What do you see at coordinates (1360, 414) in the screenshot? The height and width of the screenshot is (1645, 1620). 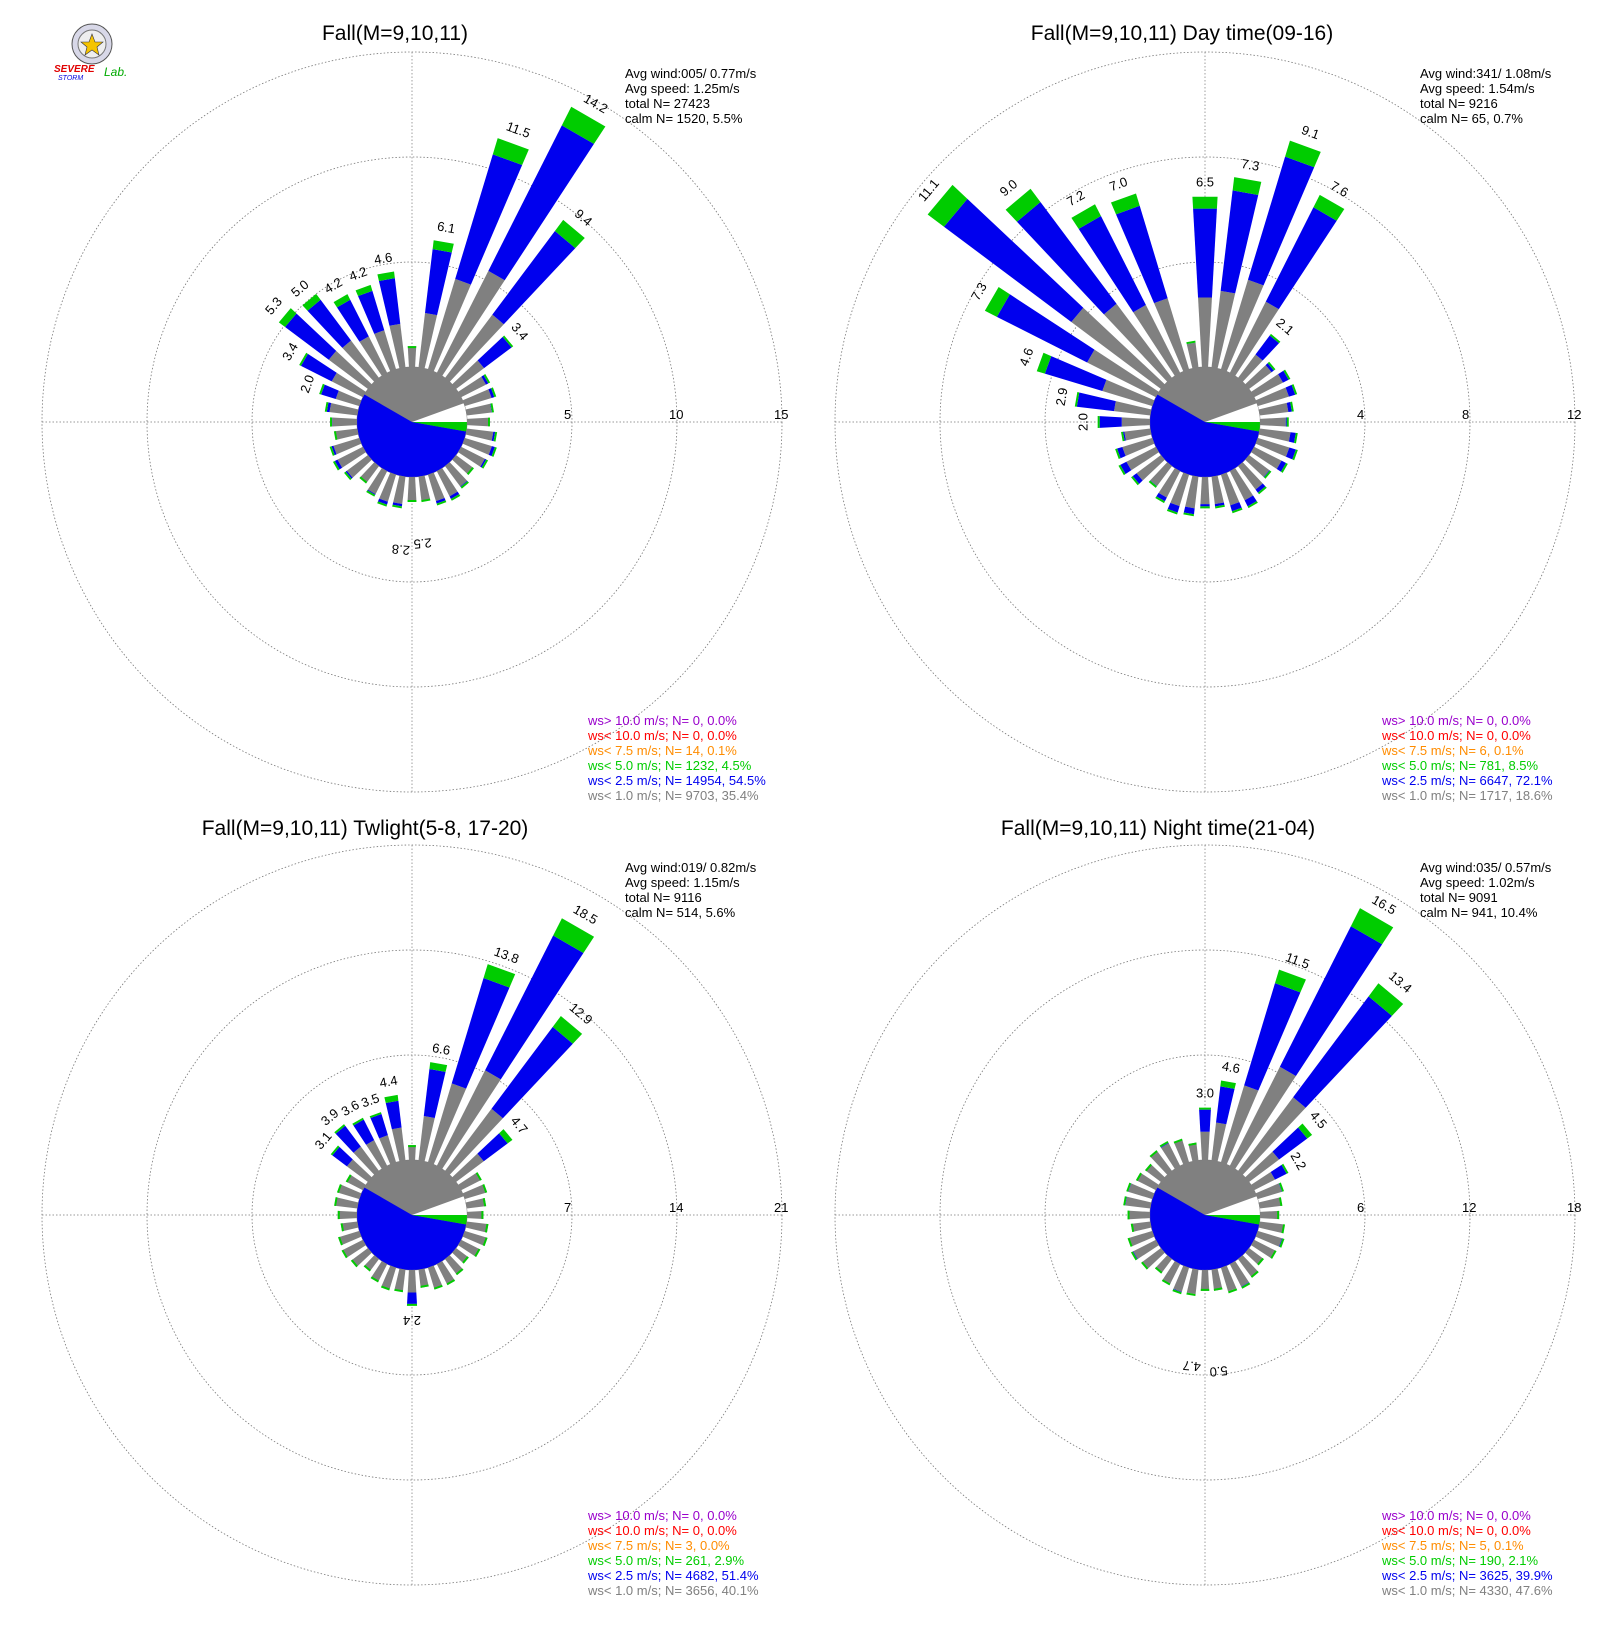 I see `ring-tick-label: 4` at bounding box center [1360, 414].